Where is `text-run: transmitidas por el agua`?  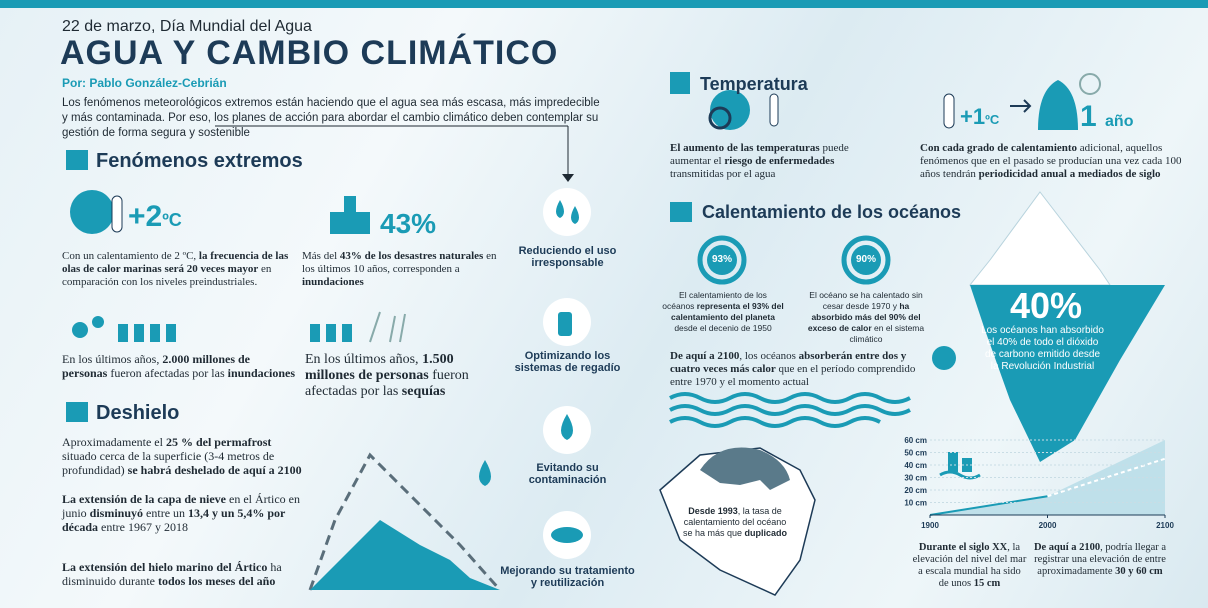
text-run: transmitidas por el agua is located at coordinates (723, 174).